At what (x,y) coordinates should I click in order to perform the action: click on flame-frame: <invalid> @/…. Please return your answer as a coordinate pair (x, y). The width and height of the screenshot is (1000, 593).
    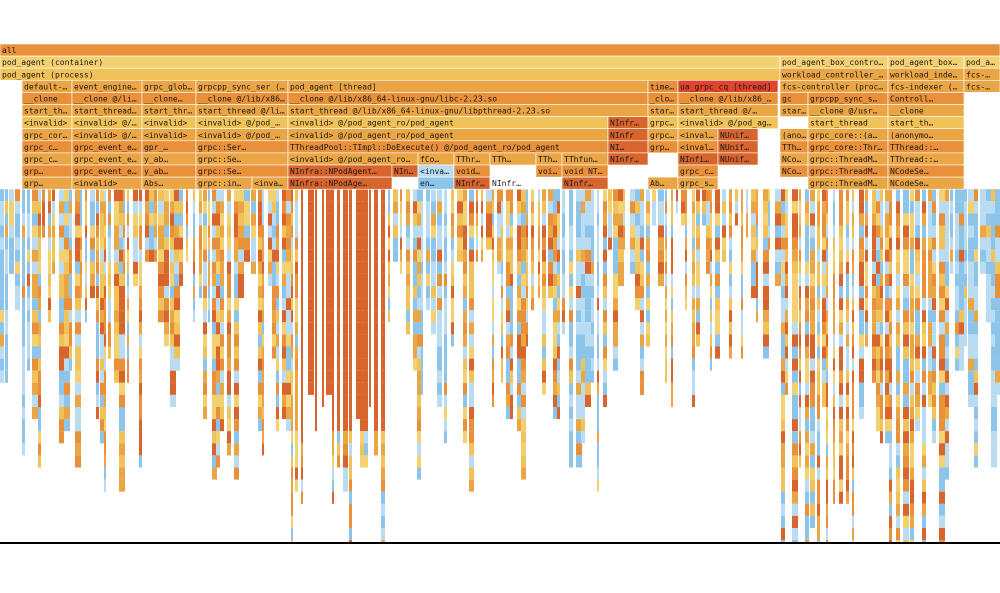
    Looking at the image, I should click on (107, 122).